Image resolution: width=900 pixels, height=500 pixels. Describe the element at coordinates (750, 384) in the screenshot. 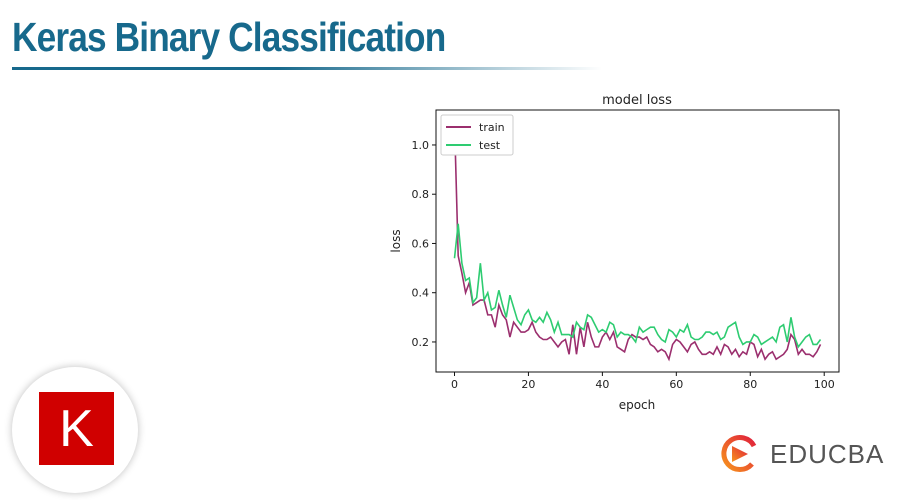

I see `x-tick-label: 80` at that location.